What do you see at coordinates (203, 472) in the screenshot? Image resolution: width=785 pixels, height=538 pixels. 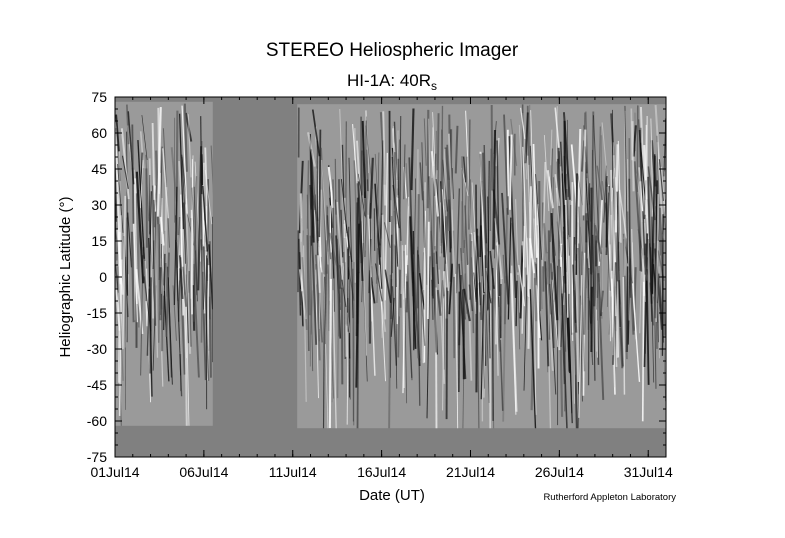 I see `x-tick-label: 06Jul14` at bounding box center [203, 472].